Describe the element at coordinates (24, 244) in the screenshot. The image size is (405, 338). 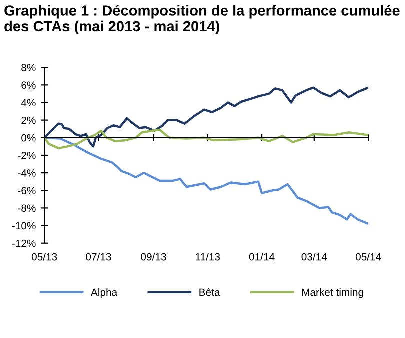
I see `y-tick-label: -12%` at that location.